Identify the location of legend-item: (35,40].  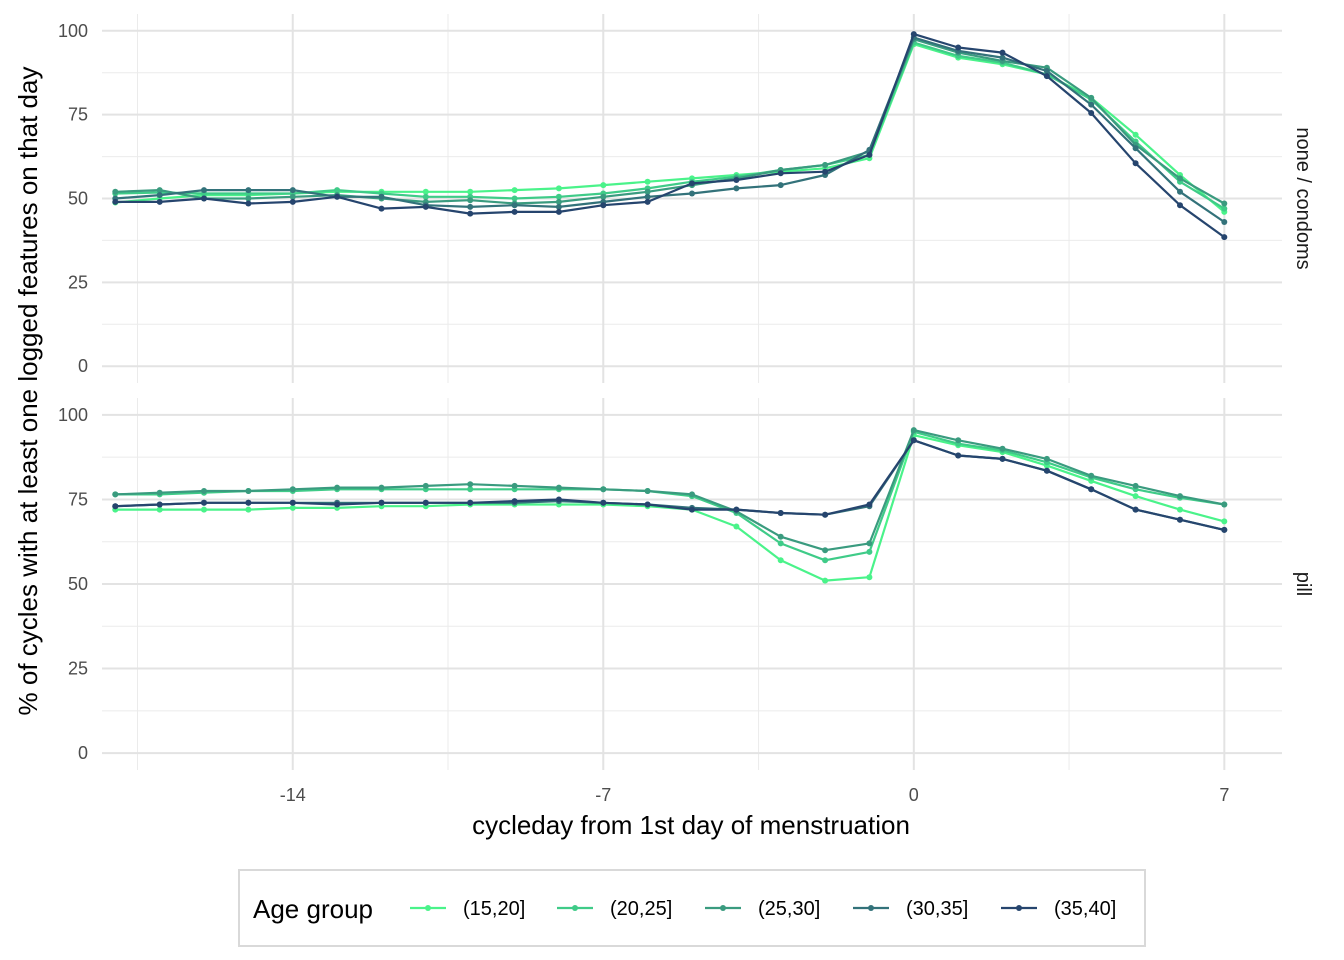
(1058, 909).